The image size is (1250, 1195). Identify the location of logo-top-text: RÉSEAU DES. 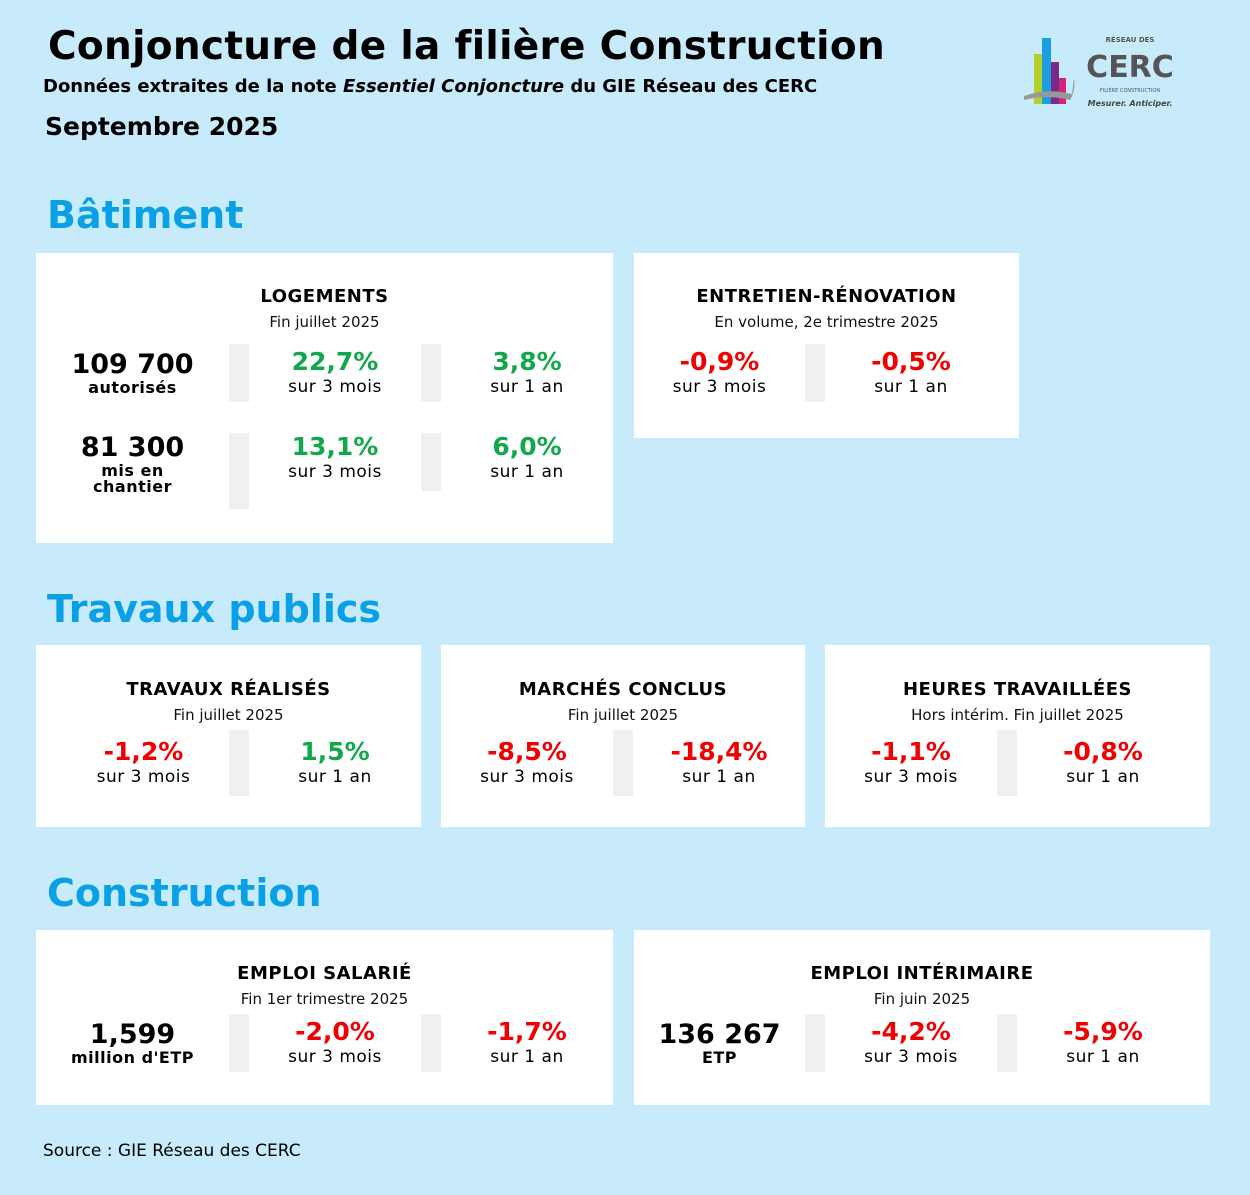
(1130, 39).